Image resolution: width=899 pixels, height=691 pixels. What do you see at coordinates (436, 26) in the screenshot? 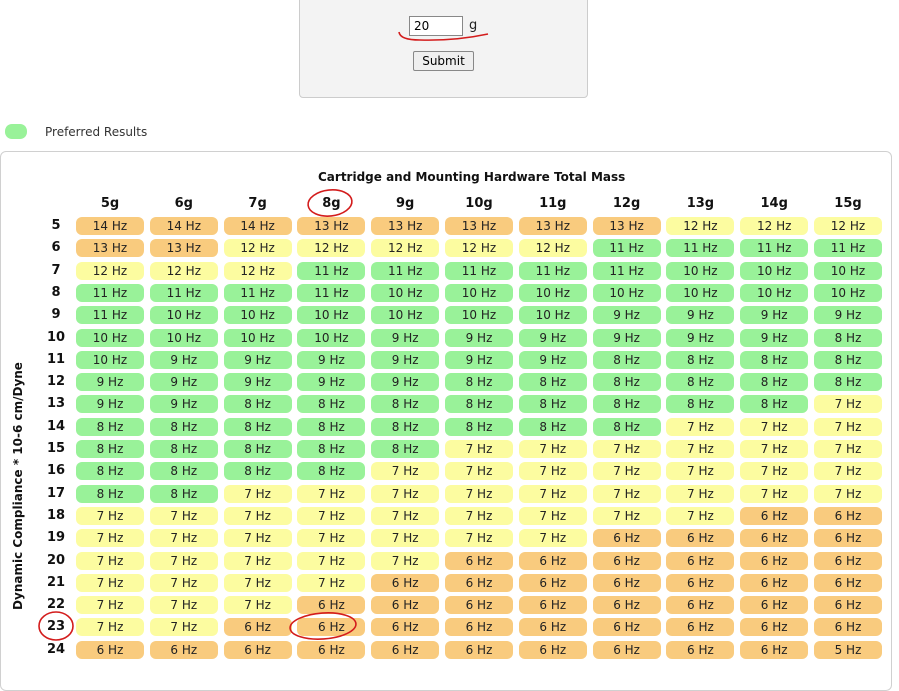
I see `mass-input` at bounding box center [436, 26].